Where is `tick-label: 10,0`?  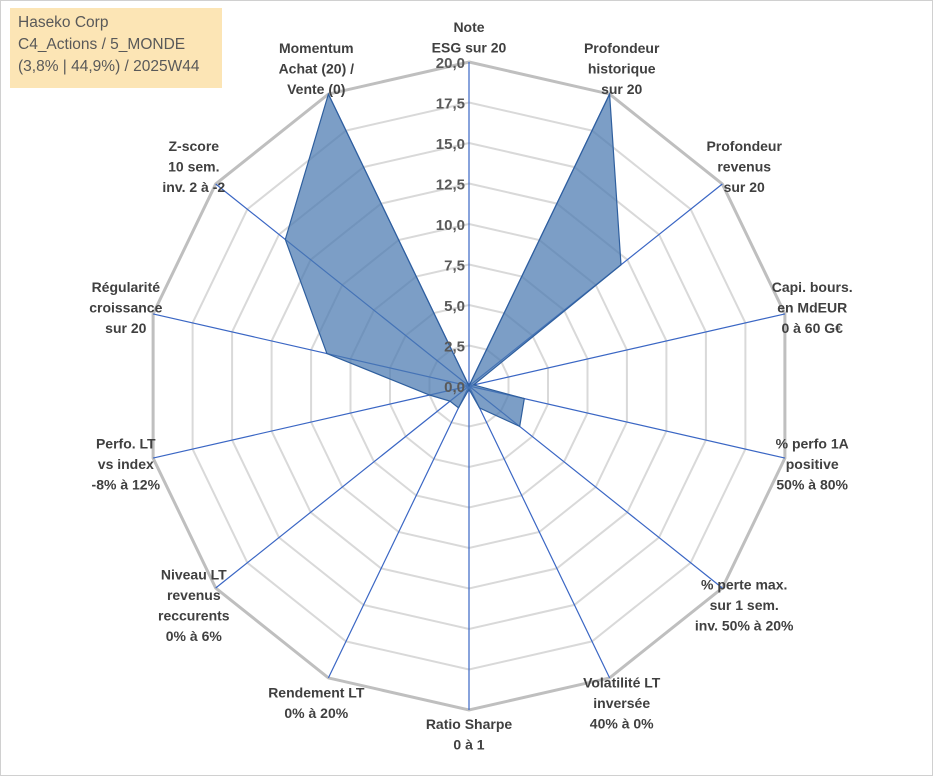
tick-label: 10,0 is located at coordinates (450, 225).